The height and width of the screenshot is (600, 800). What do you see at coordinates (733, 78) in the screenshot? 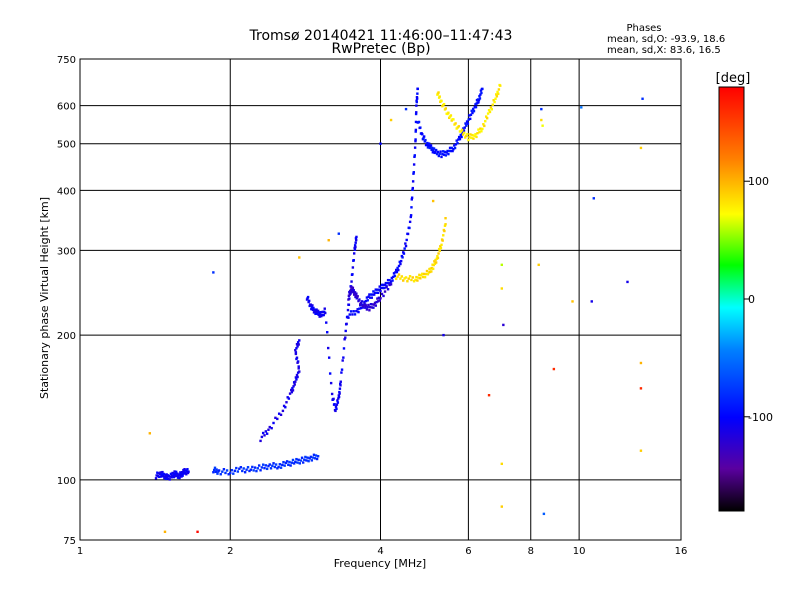
I see `colorbar-label: [deg]` at bounding box center [733, 78].